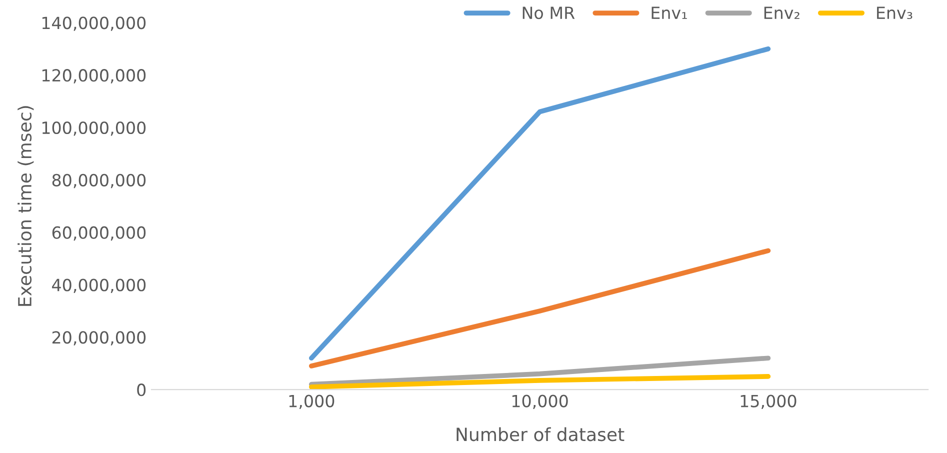 The height and width of the screenshot is (453, 947). Describe the element at coordinates (669, 12) in the screenshot. I see `legend-label: Env₁` at that location.